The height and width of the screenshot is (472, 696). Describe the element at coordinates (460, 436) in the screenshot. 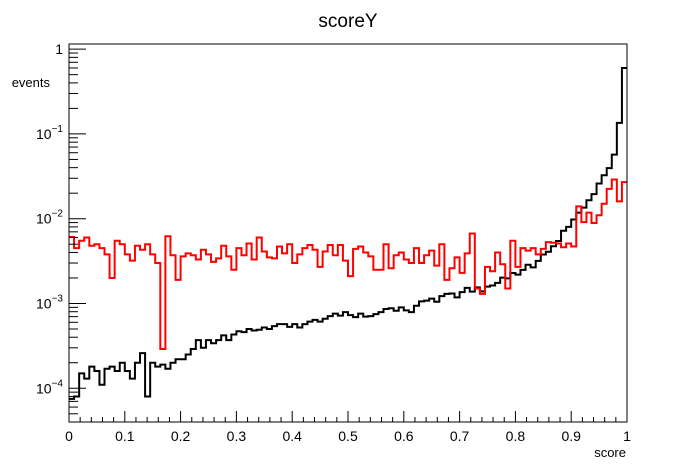

I see `x-tick-label: 0.7` at that location.